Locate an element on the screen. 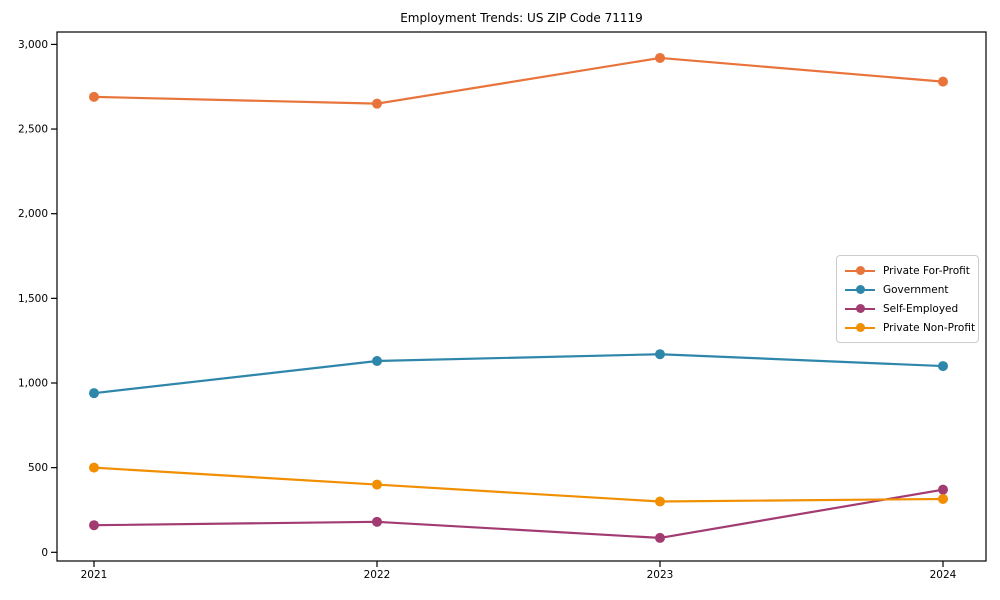  legend-label: Government is located at coordinates (916, 289).